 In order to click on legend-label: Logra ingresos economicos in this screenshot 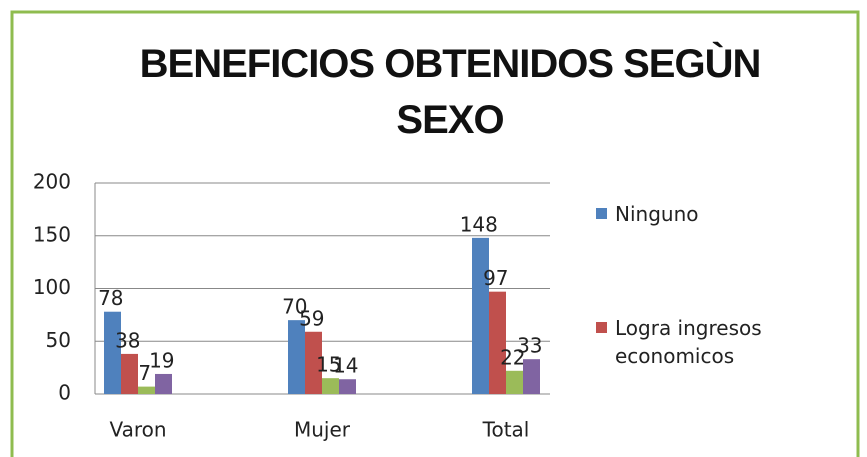, I will do `click(688, 342)`.